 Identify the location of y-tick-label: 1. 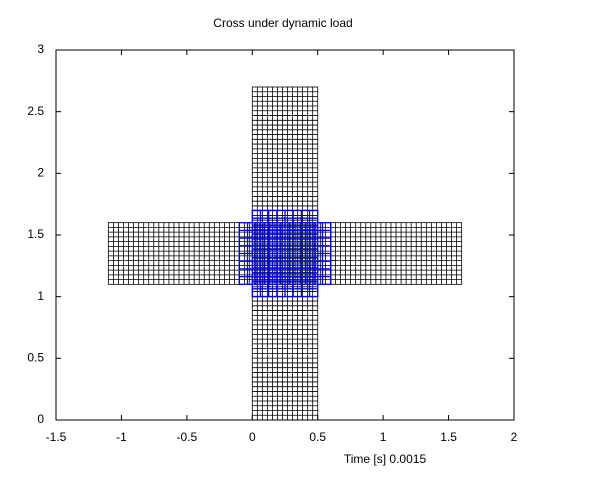
(40, 296).